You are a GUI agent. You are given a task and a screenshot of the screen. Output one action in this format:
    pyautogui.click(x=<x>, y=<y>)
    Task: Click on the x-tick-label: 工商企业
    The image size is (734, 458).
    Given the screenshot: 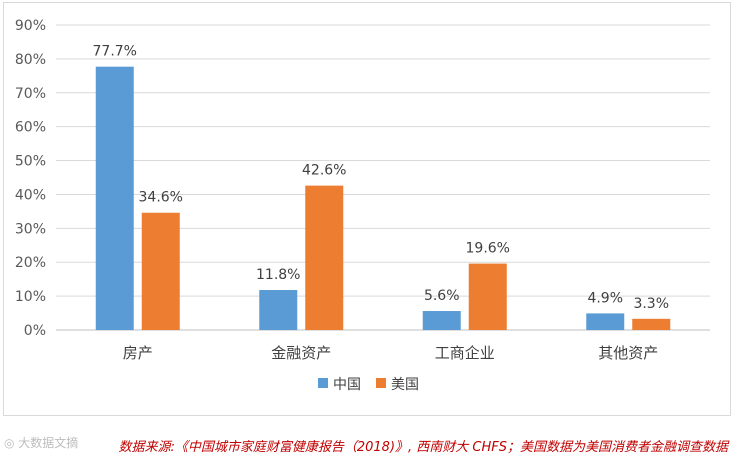 What is the action you would take?
    pyautogui.click(x=465, y=353)
    